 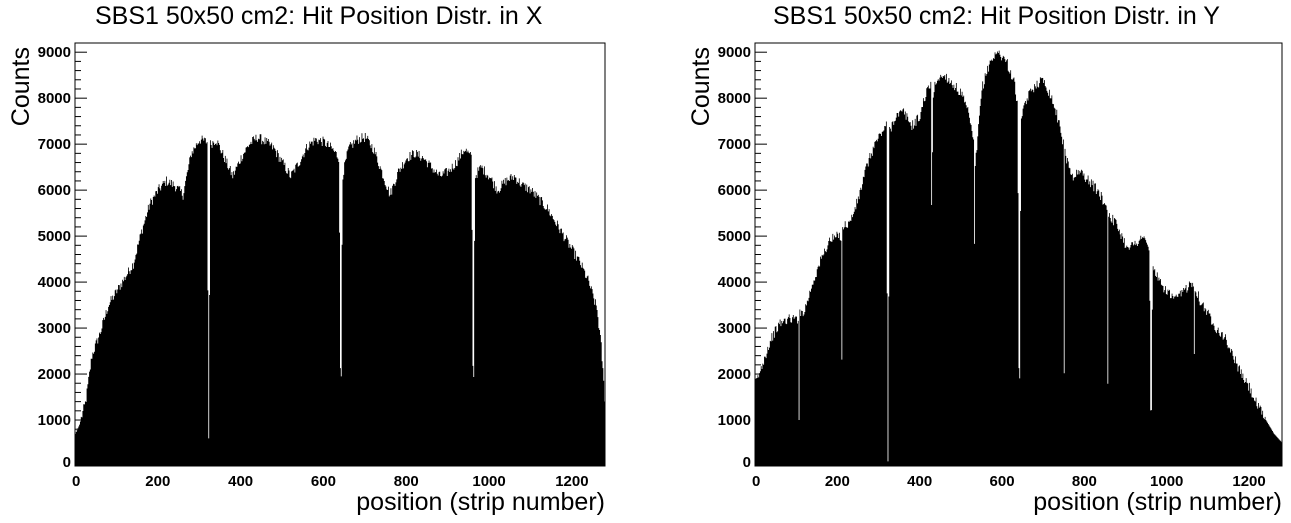 I want to click on chart-title: SBS1 50x50 cm2: Hit Position Distr. in Y, so click(x=996, y=16).